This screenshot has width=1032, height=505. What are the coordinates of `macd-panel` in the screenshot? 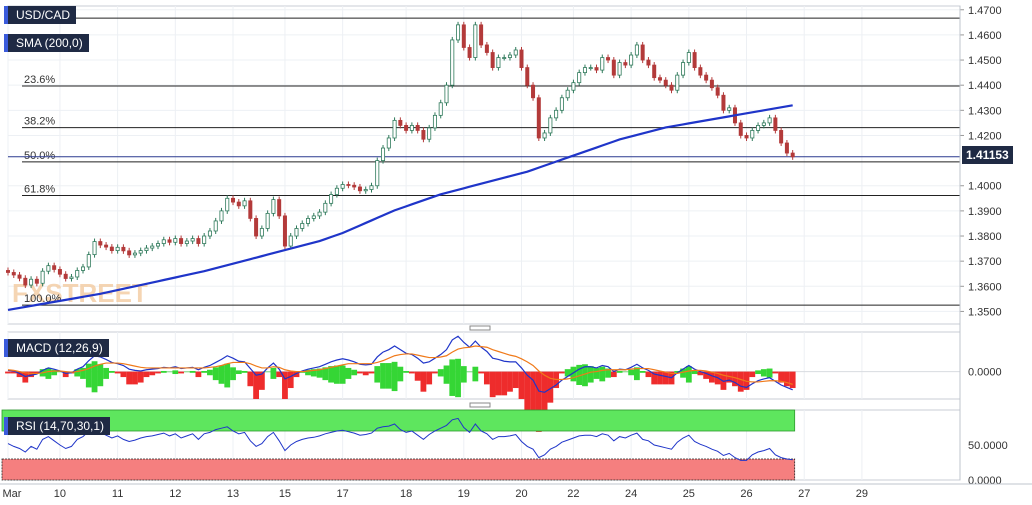 It's located at (484, 365).